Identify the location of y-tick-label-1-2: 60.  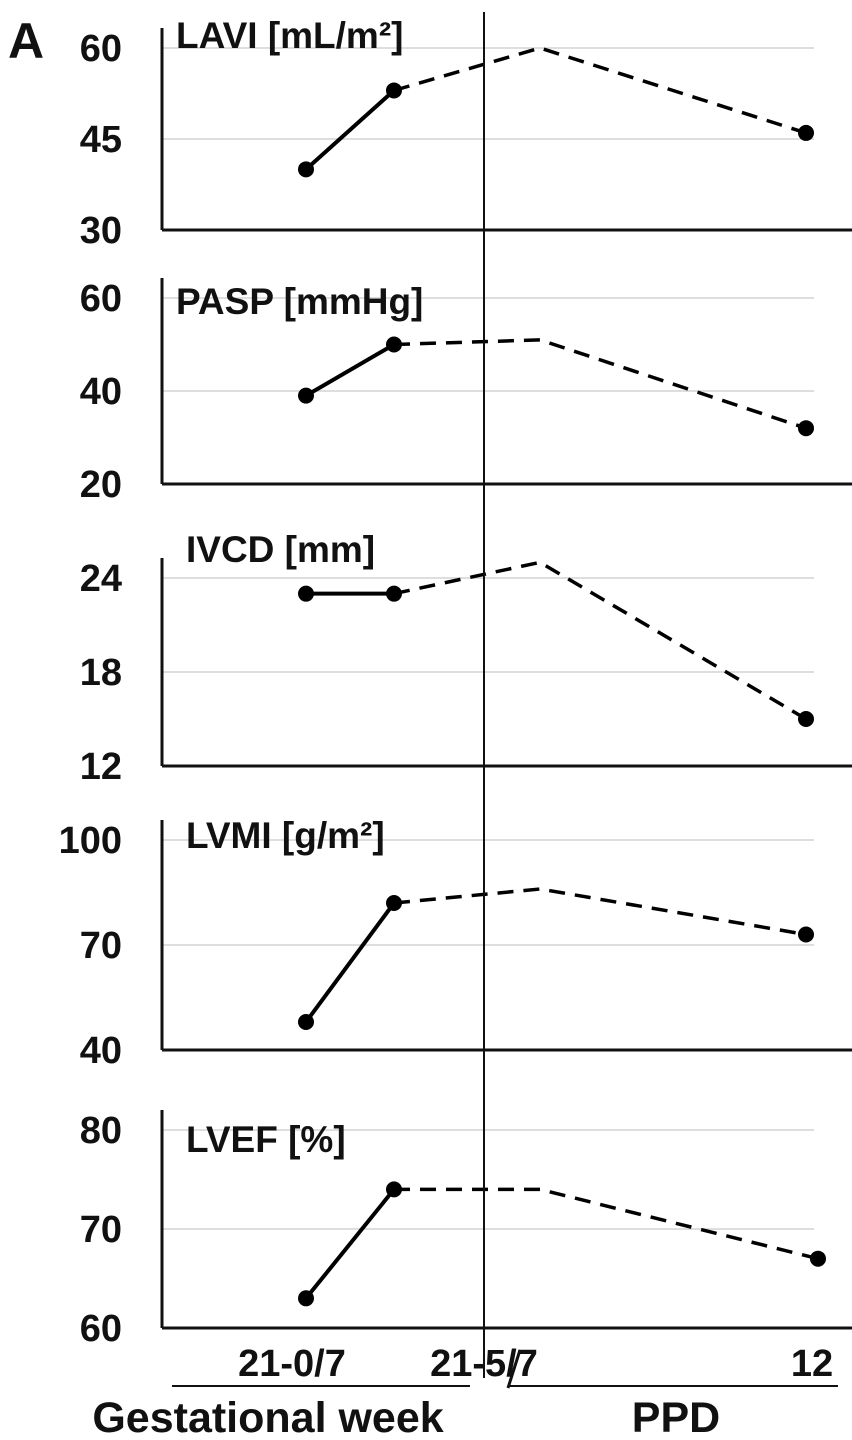
(101, 299).